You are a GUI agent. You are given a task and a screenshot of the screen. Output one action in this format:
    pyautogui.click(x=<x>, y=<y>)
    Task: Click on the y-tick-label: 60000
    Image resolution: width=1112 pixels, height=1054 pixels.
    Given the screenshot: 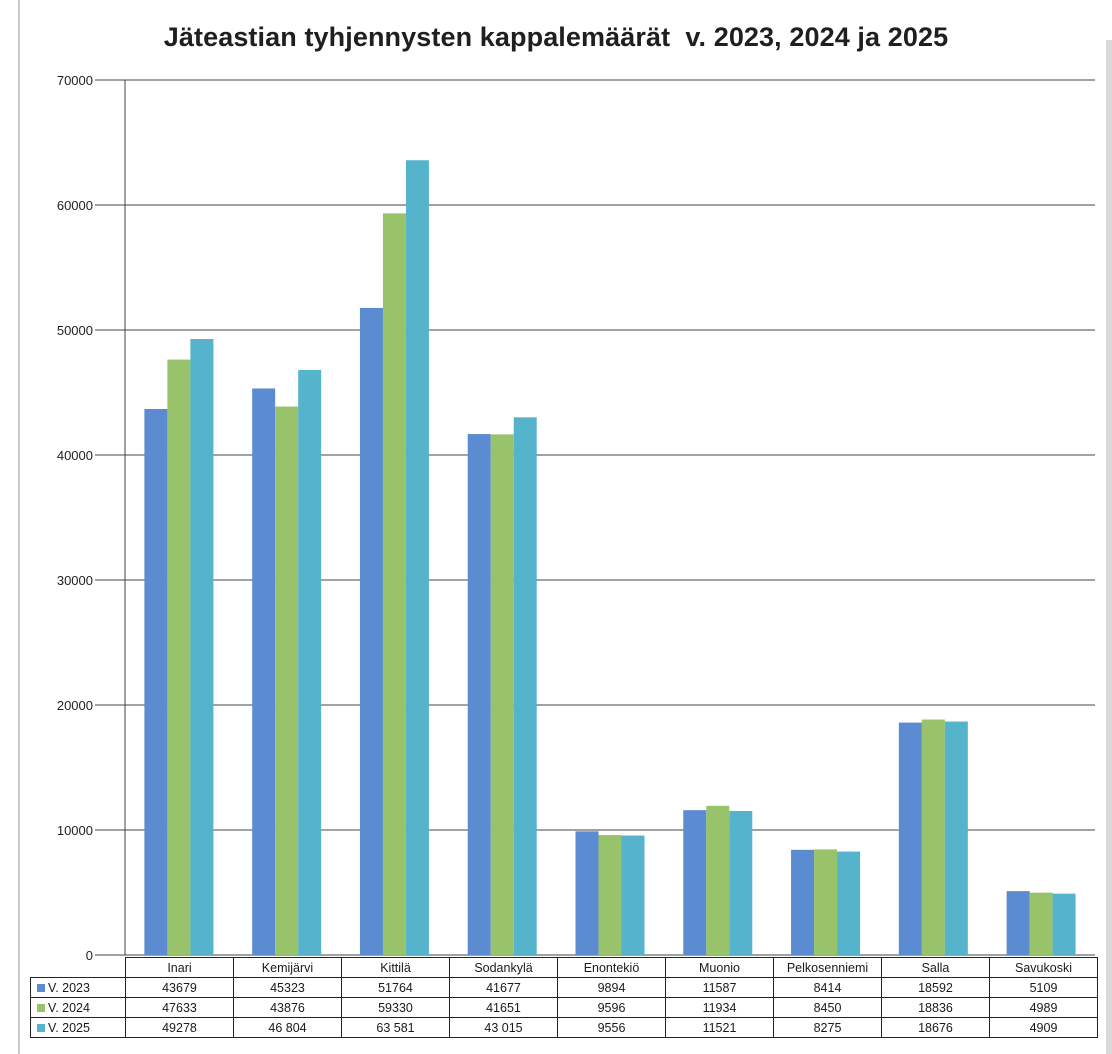 What is the action you would take?
    pyautogui.click(x=75, y=205)
    